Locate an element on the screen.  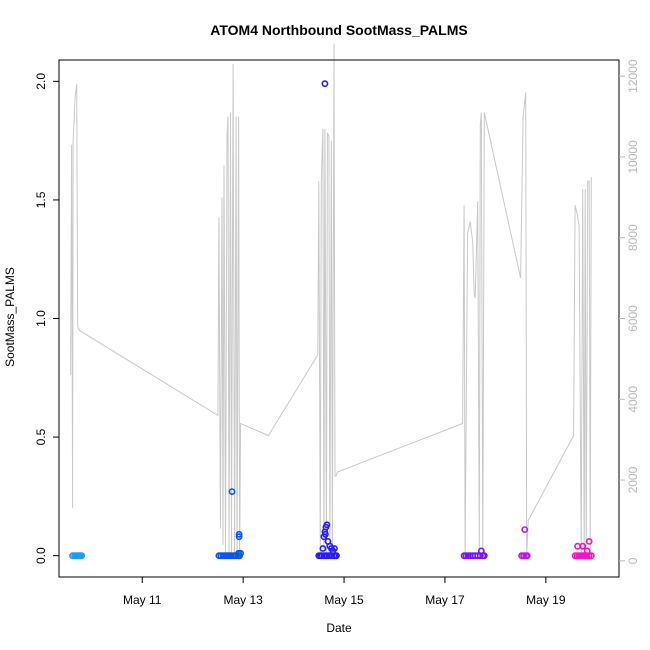
y-axis-label: SootMass_PALMS is located at coordinates (10, 317).